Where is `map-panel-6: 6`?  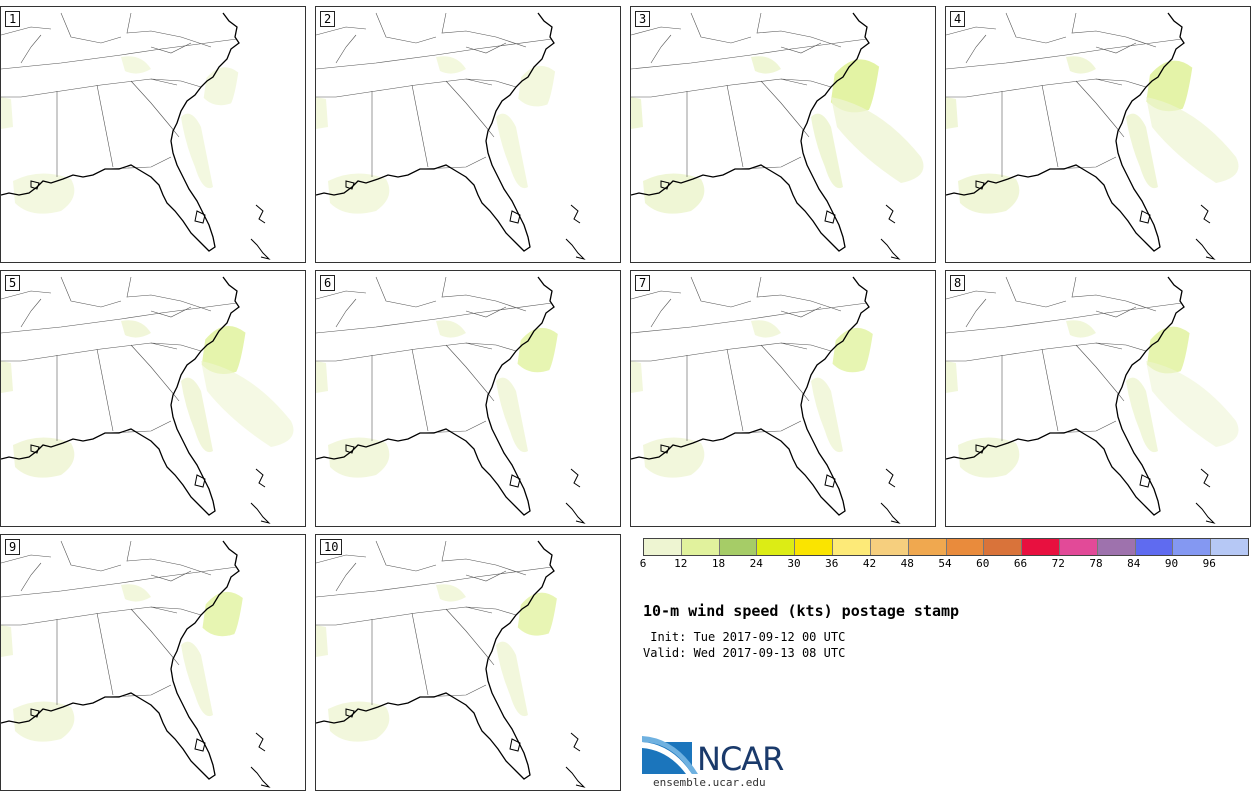
map-panel-6: 6 is located at coordinates (468, 398).